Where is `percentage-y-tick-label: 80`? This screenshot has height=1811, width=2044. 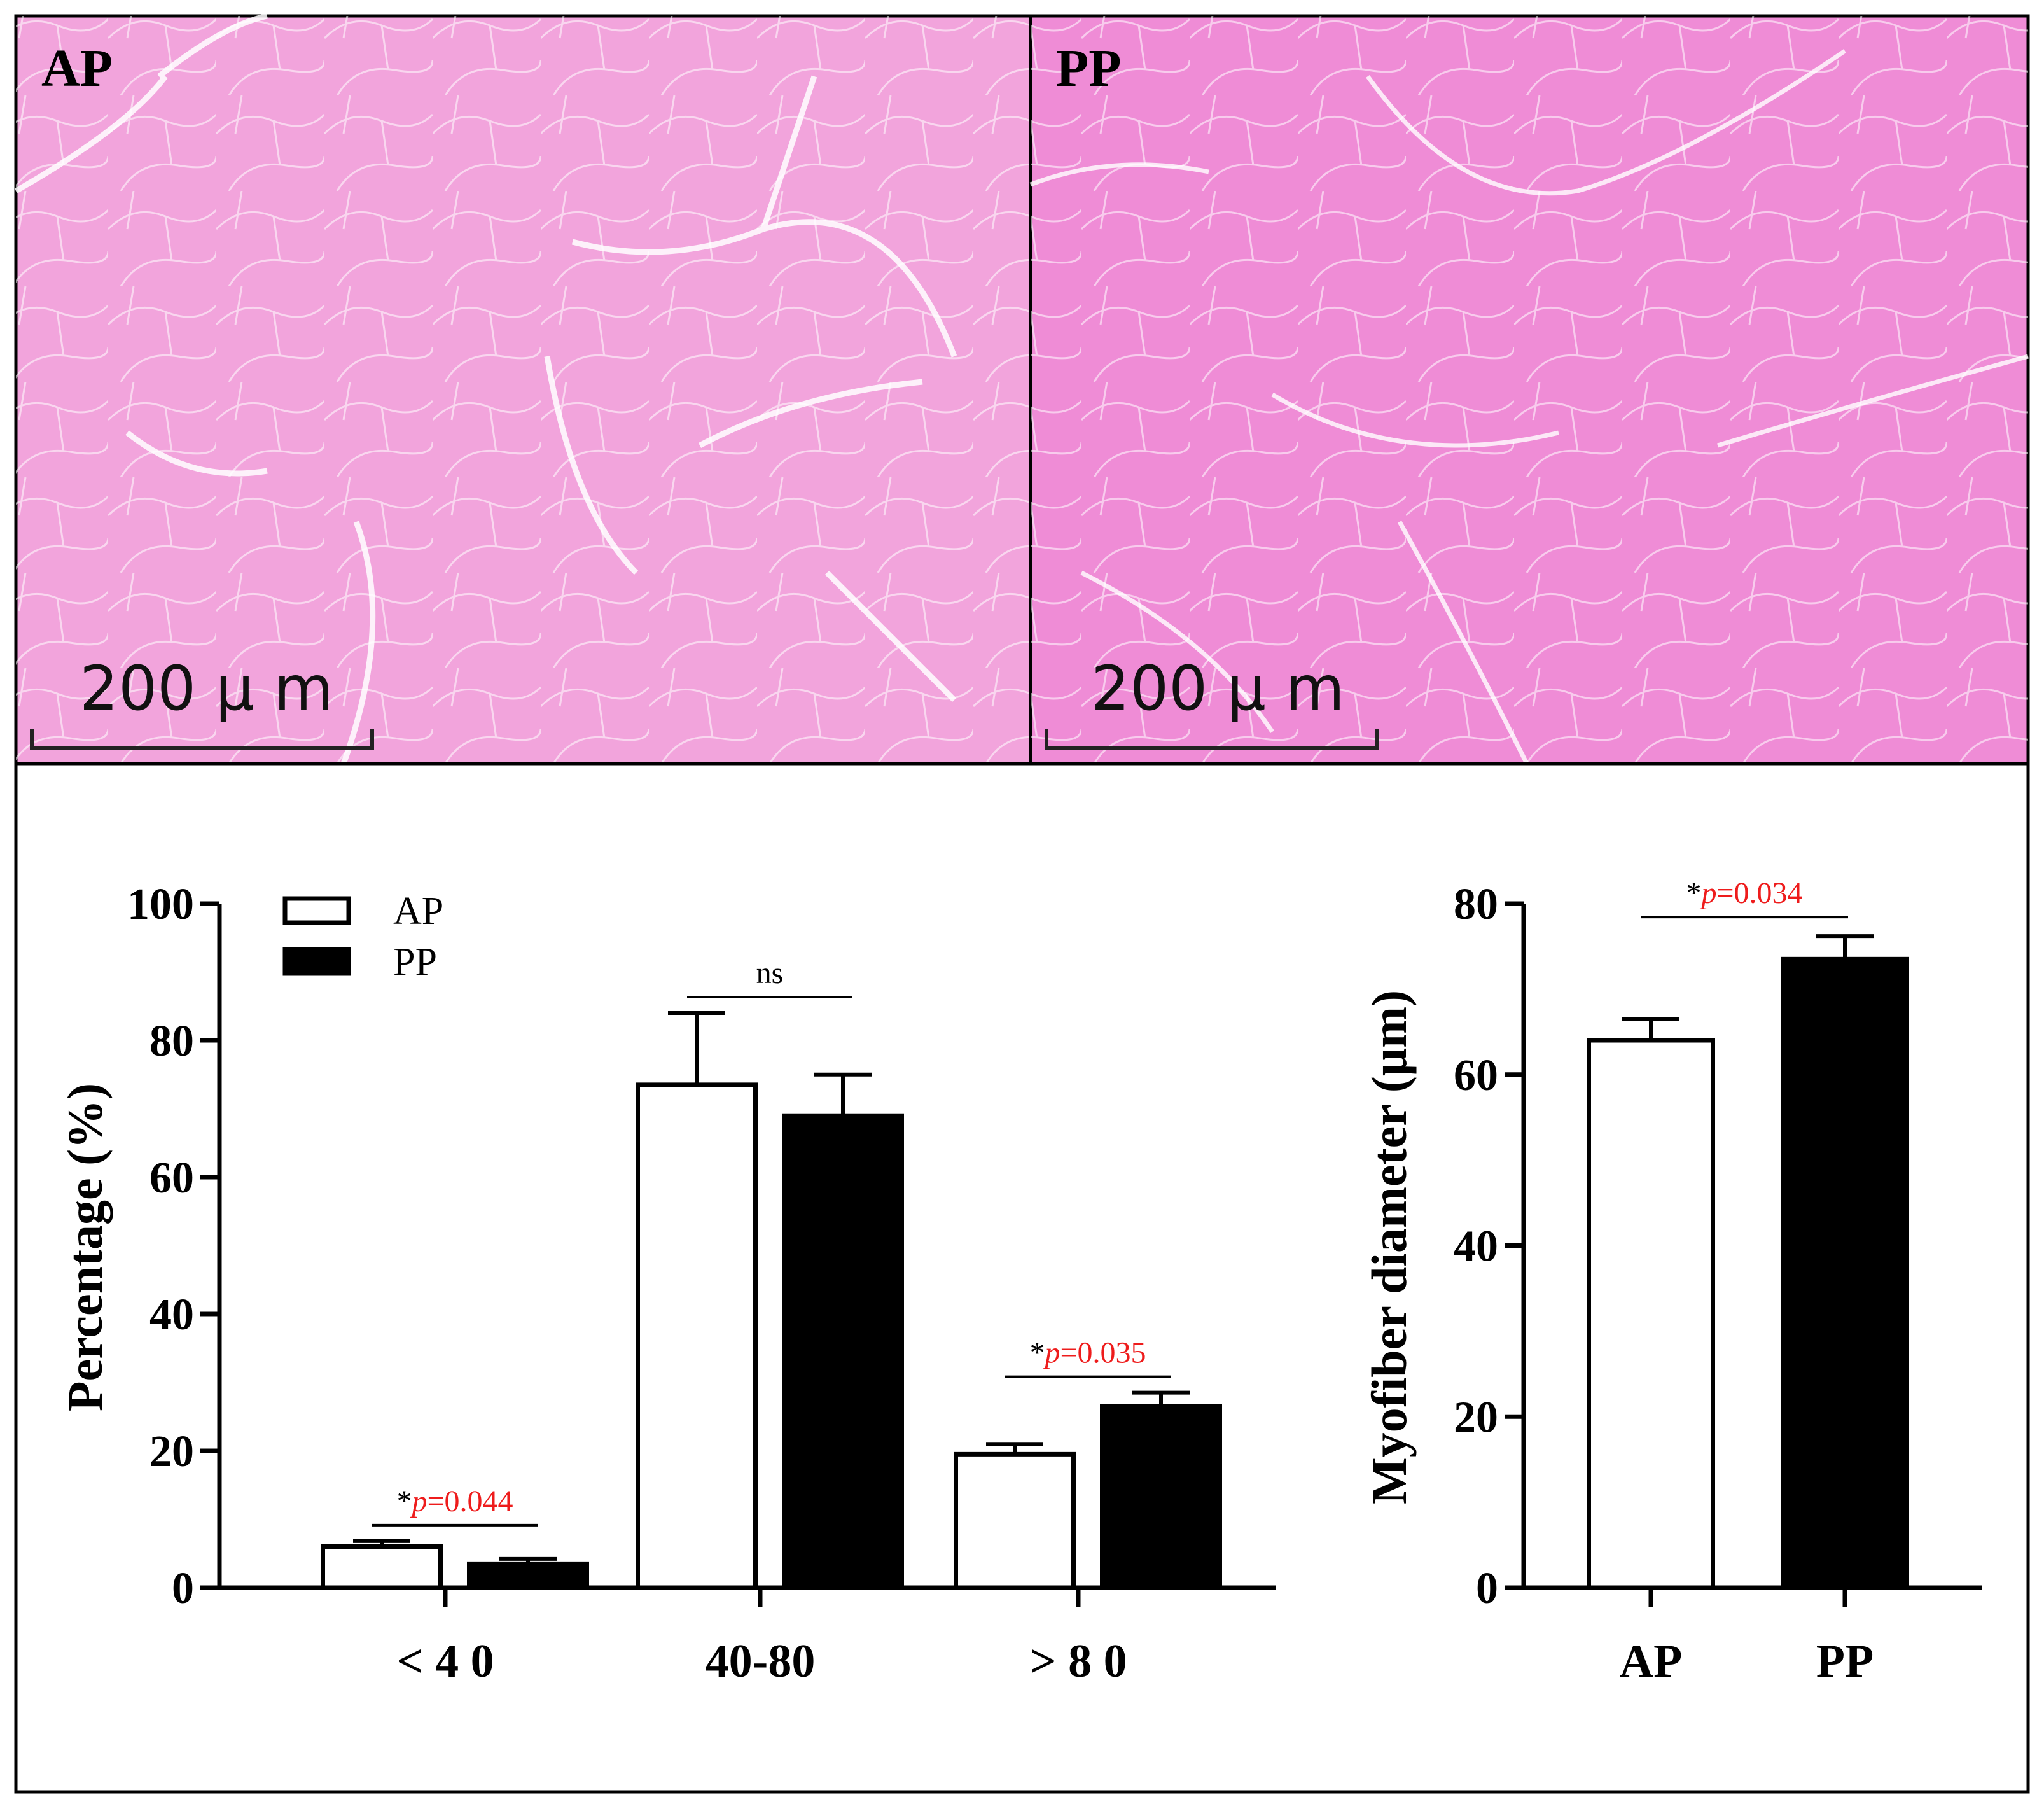
percentage-y-tick-label: 80 is located at coordinates (171, 1041).